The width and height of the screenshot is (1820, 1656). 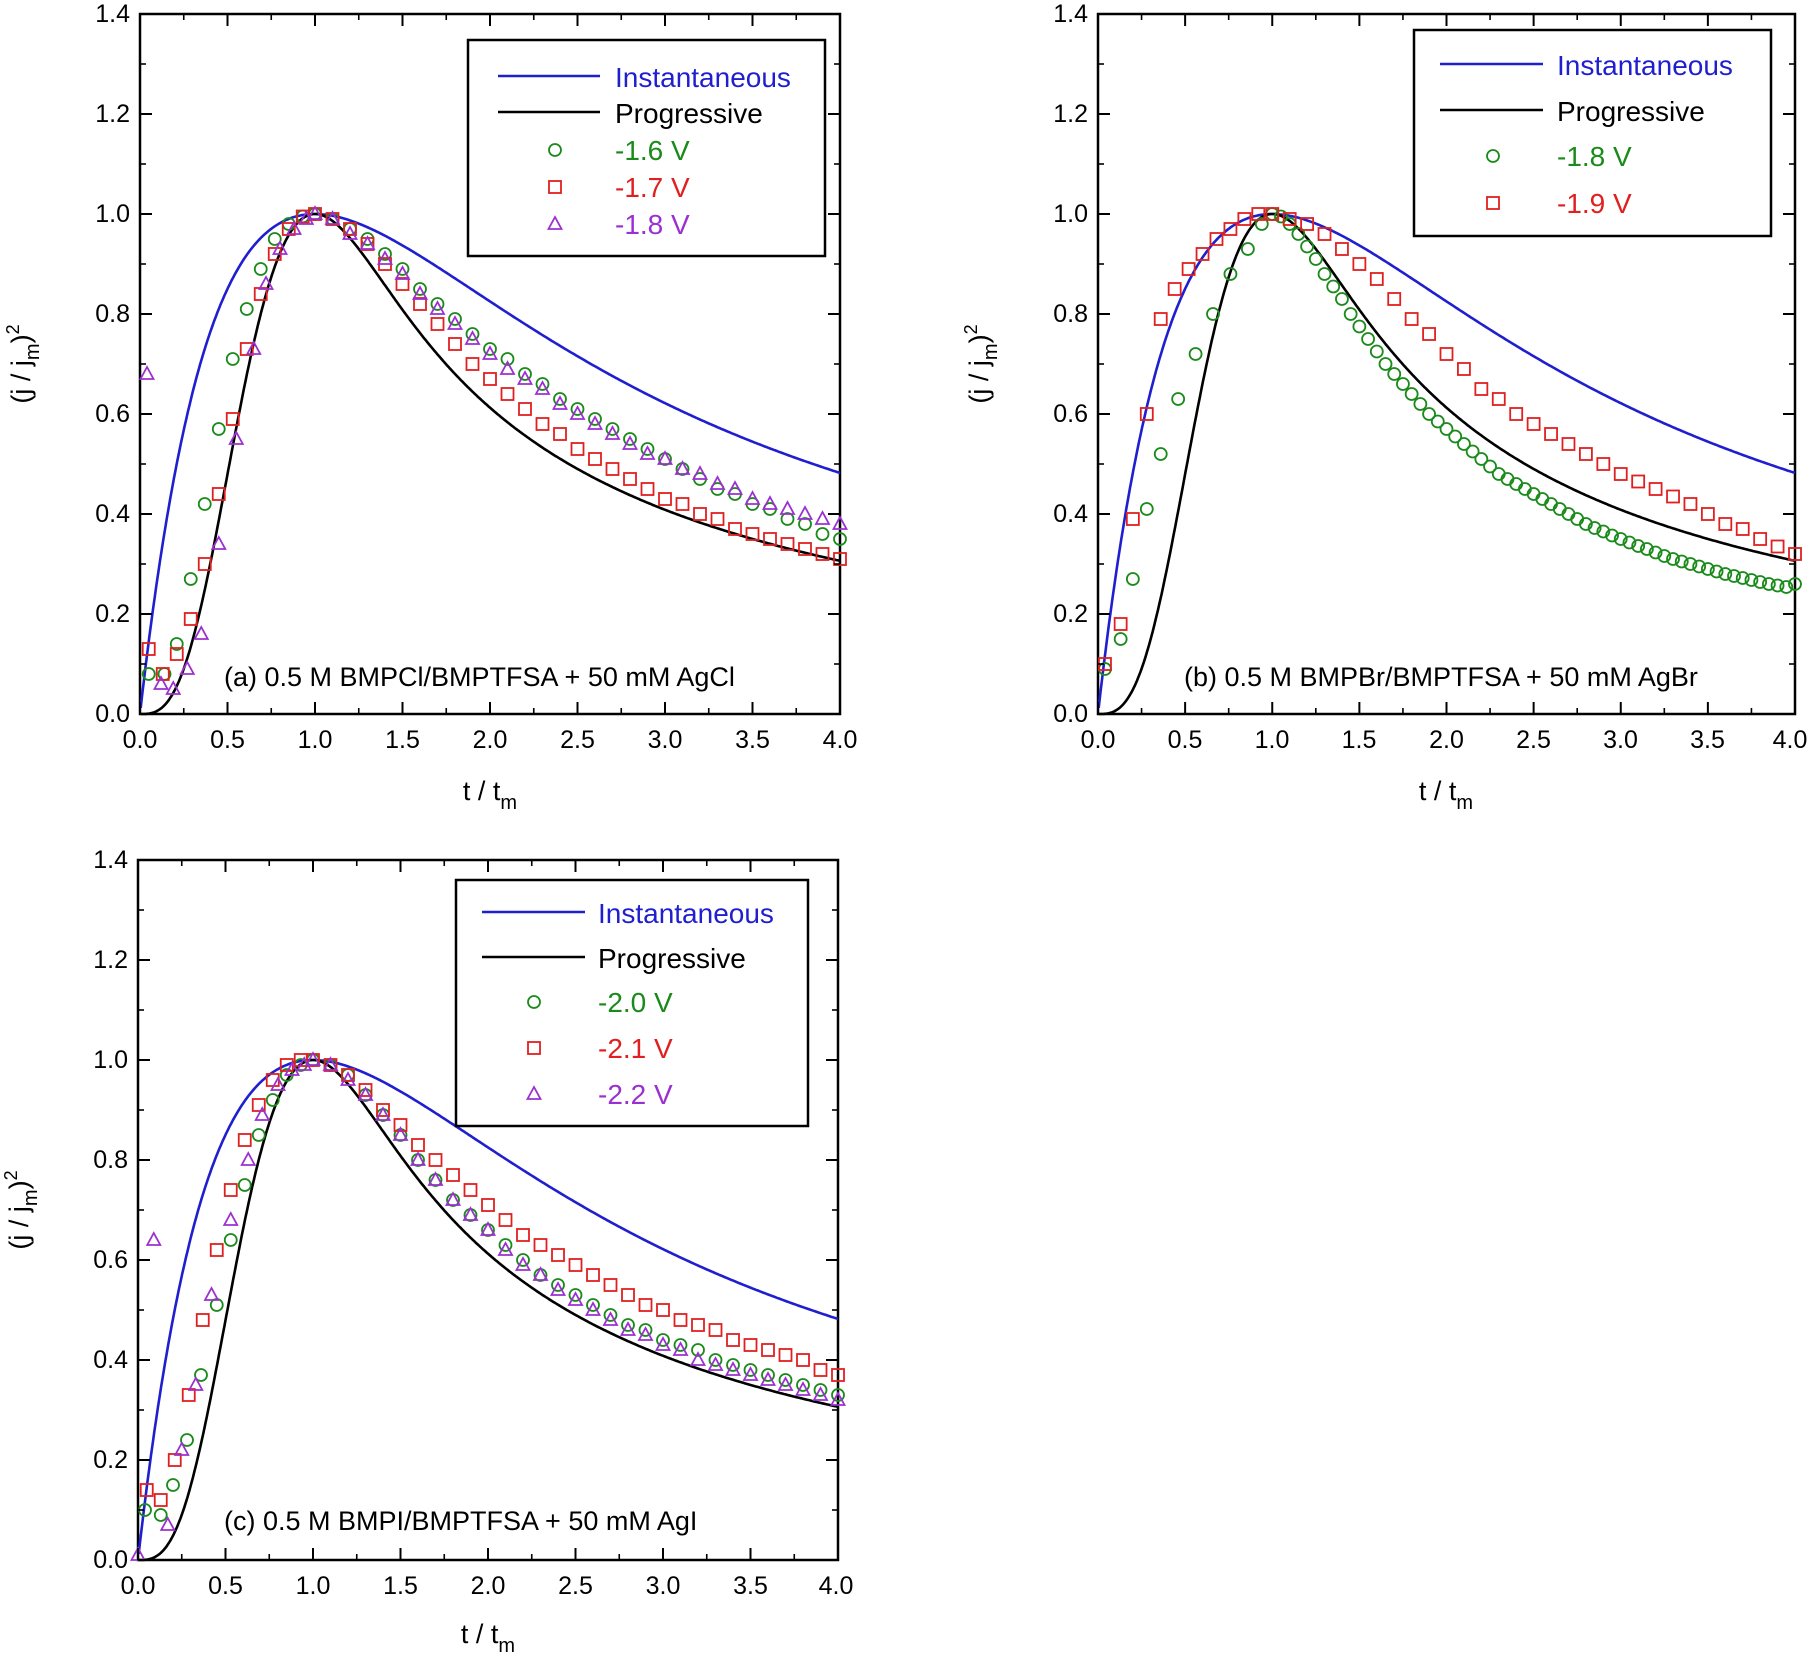 I want to click on y-tick-label-a-5: 1.0, so click(x=112, y=214).